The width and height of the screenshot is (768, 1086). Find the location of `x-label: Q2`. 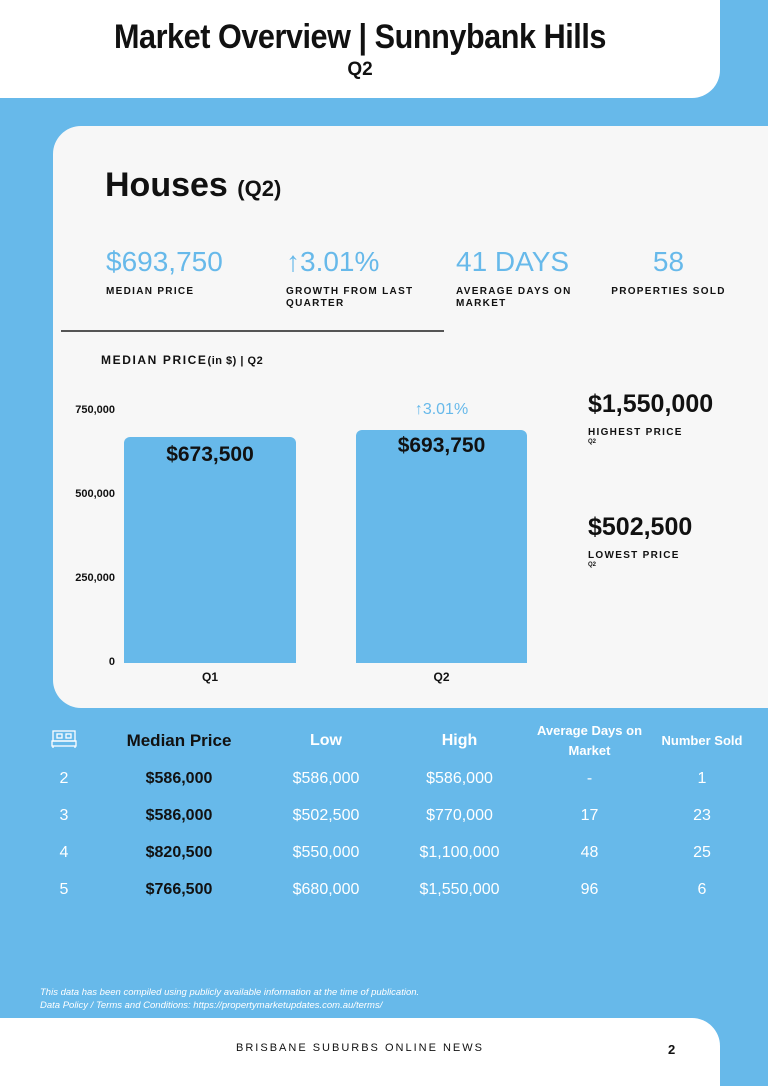

x-label: Q2 is located at coordinates (441, 677).